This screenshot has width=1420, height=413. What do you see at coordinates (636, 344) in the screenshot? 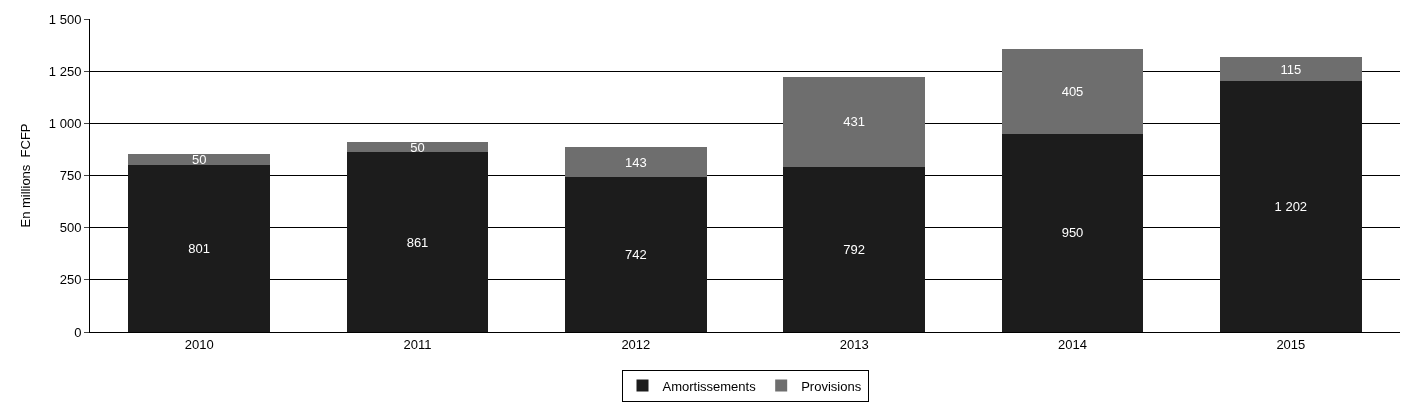
I see `x-tick-label: 2012` at bounding box center [636, 344].